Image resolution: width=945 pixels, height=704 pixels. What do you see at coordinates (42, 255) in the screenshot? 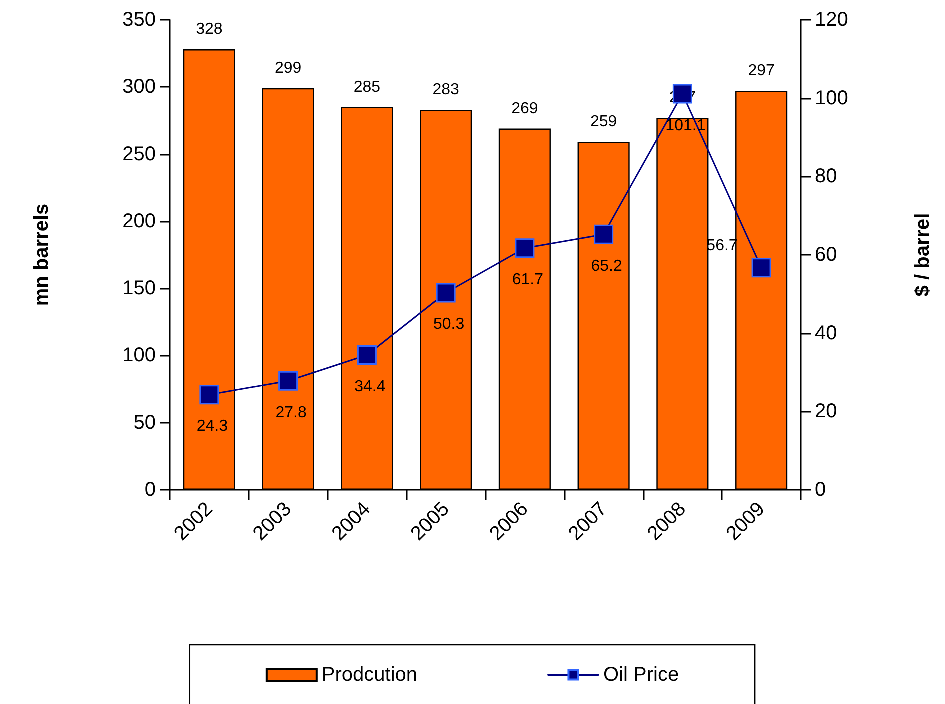
I see `y-axis-title: mn barrels` at bounding box center [42, 255].